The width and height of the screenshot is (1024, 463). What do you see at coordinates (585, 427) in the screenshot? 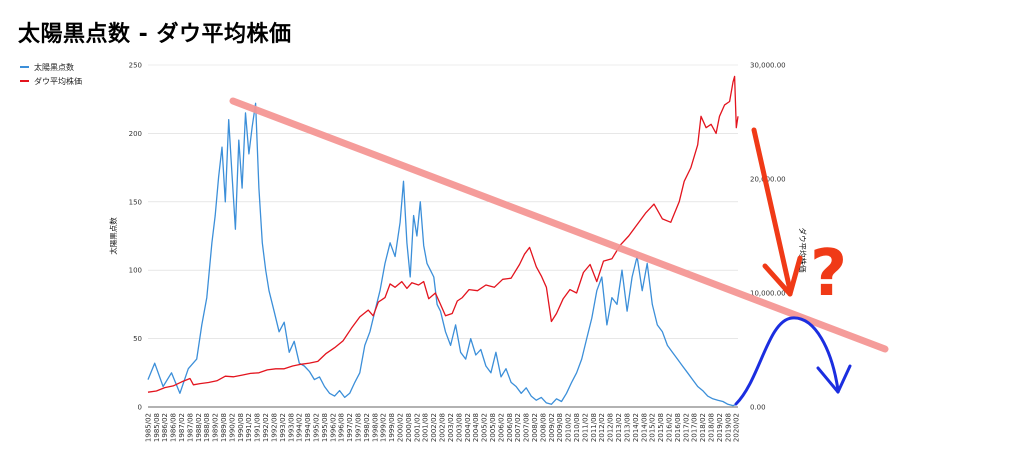
I see `x-tick-label: 2011/02` at bounding box center [585, 427].